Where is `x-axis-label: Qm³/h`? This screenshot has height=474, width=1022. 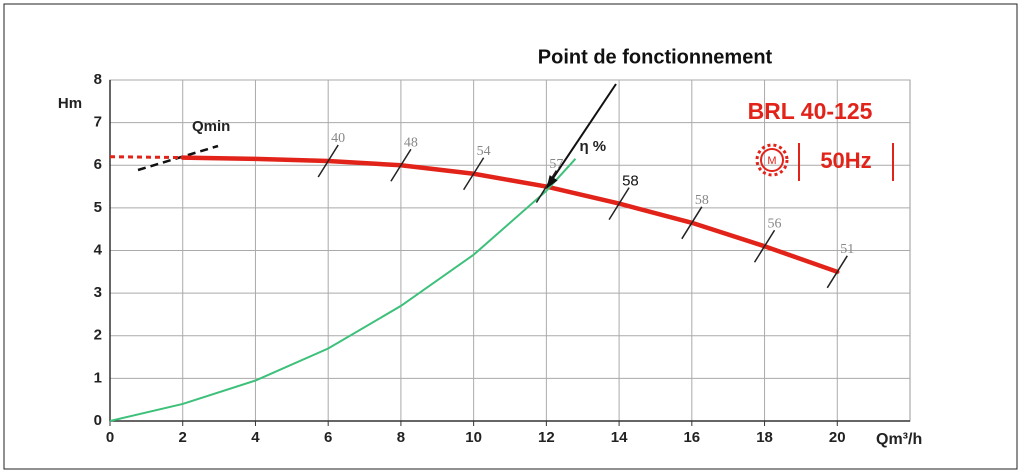
x-axis-label: Qm³/h is located at coordinates (899, 439).